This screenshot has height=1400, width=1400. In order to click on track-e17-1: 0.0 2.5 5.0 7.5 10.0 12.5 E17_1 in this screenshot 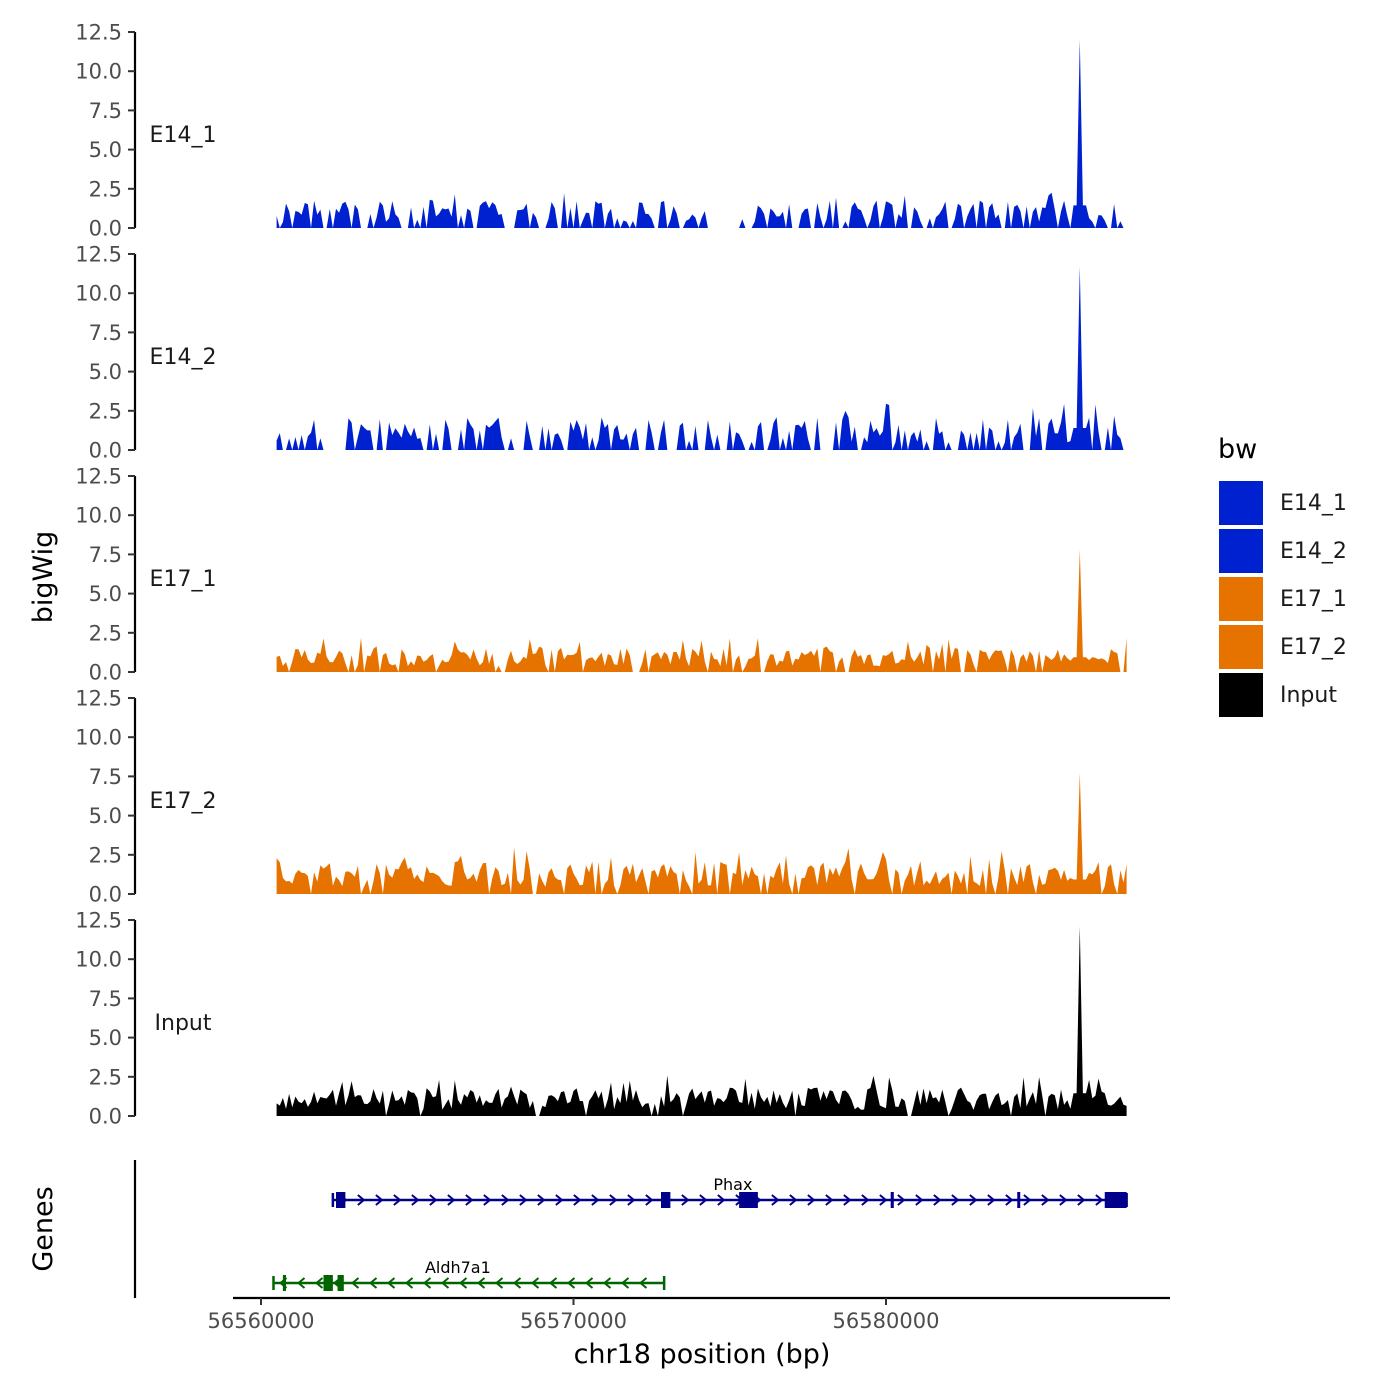, I will do `click(601, 575)`.